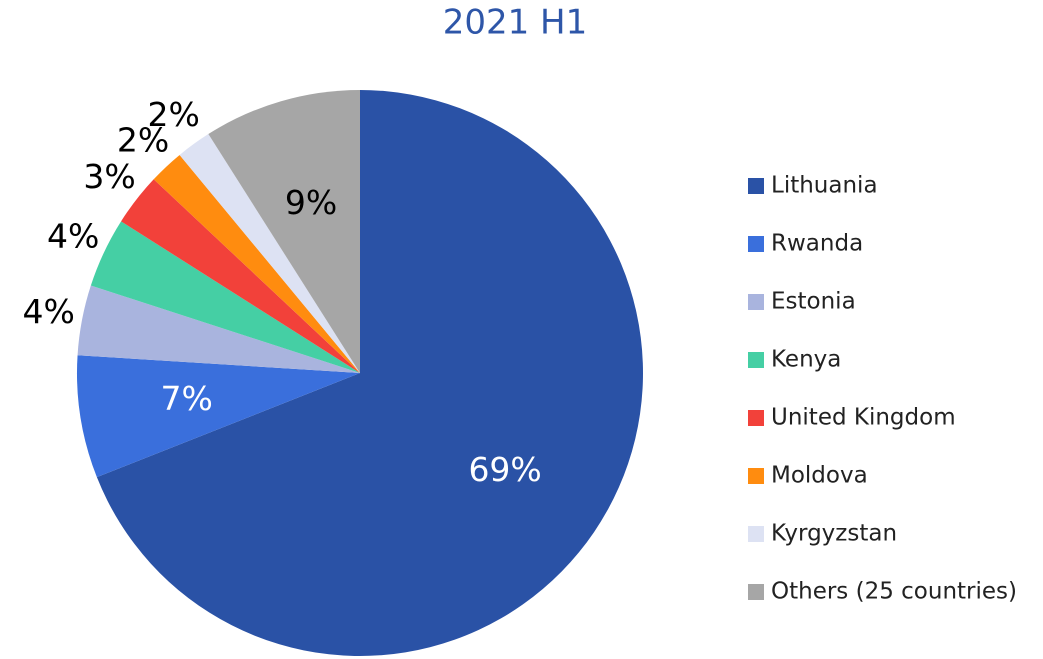 Image resolution: width=1043 pixels, height=659 pixels. Describe the element at coordinates (504, 469) in the screenshot. I see `data-label: 69%` at that location.